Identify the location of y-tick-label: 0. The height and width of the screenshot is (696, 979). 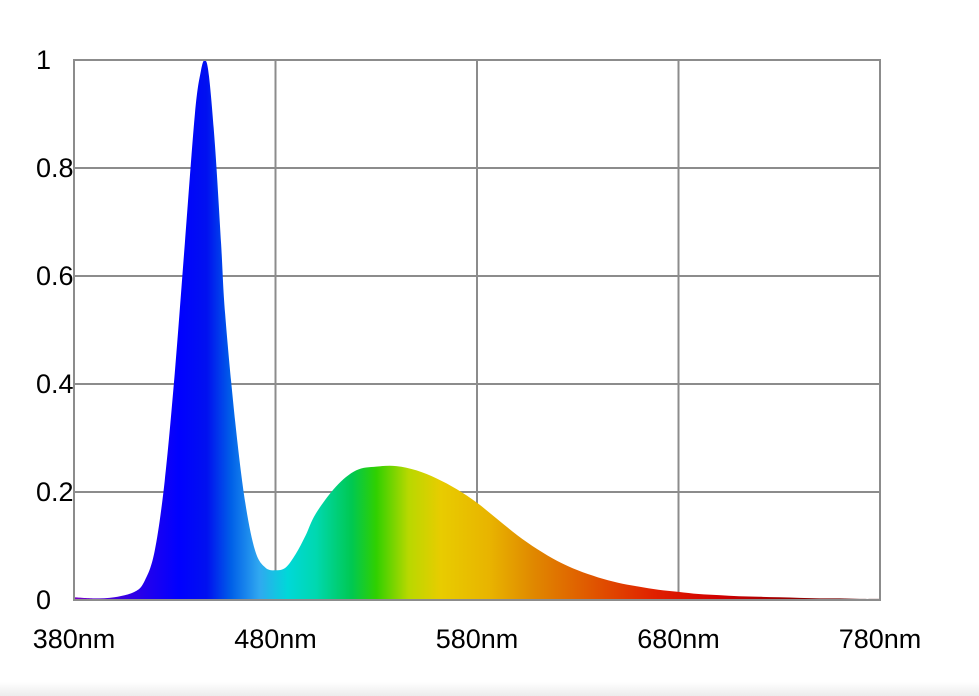
(43, 600).